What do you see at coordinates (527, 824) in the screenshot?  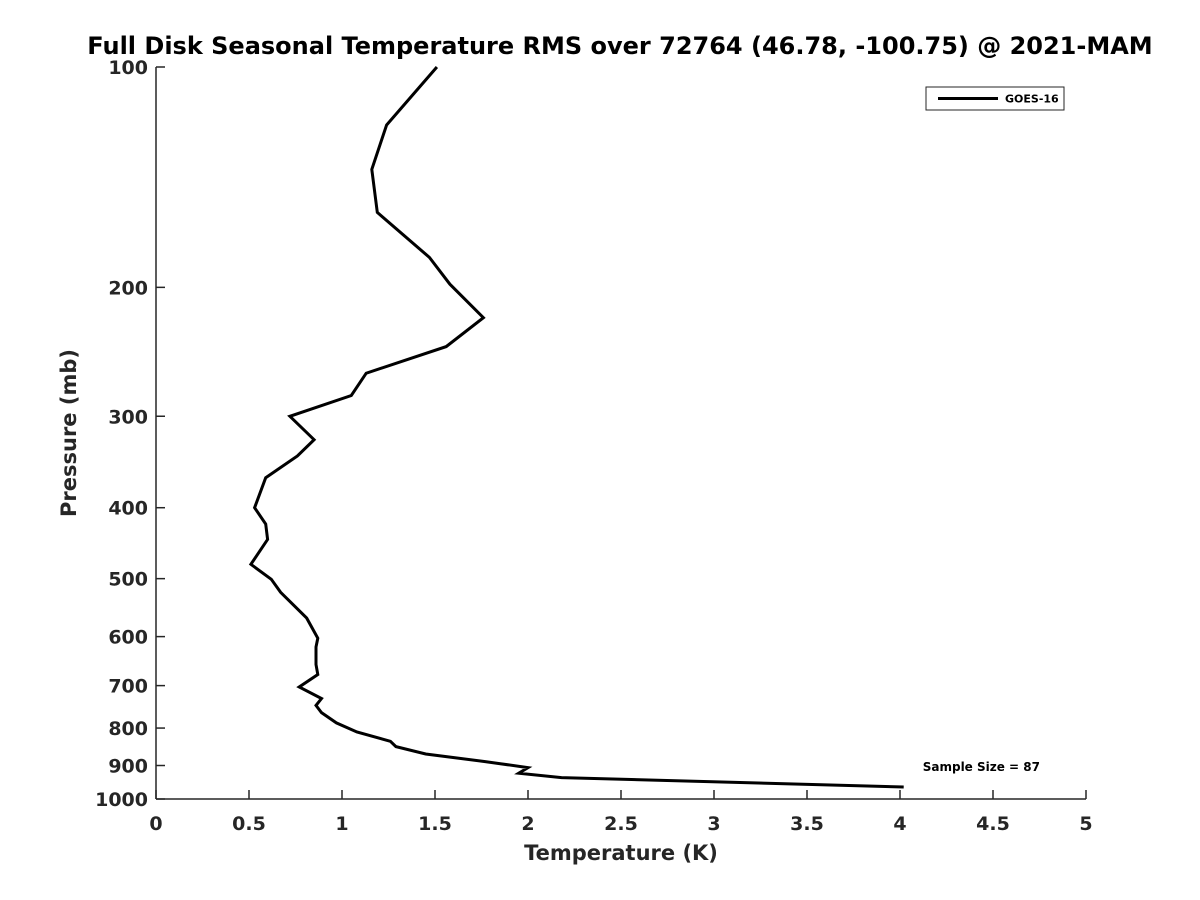 I see `x-tick-label: 2` at bounding box center [527, 824].